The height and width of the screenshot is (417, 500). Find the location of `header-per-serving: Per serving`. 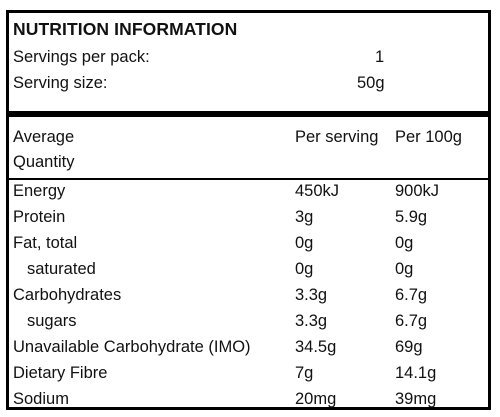

header-per-serving: Per serving is located at coordinates (337, 137).